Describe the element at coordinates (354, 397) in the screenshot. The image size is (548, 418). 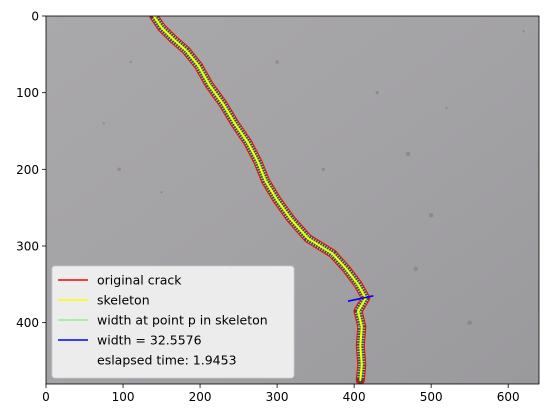
I see `x-tick-label: 400` at that location.